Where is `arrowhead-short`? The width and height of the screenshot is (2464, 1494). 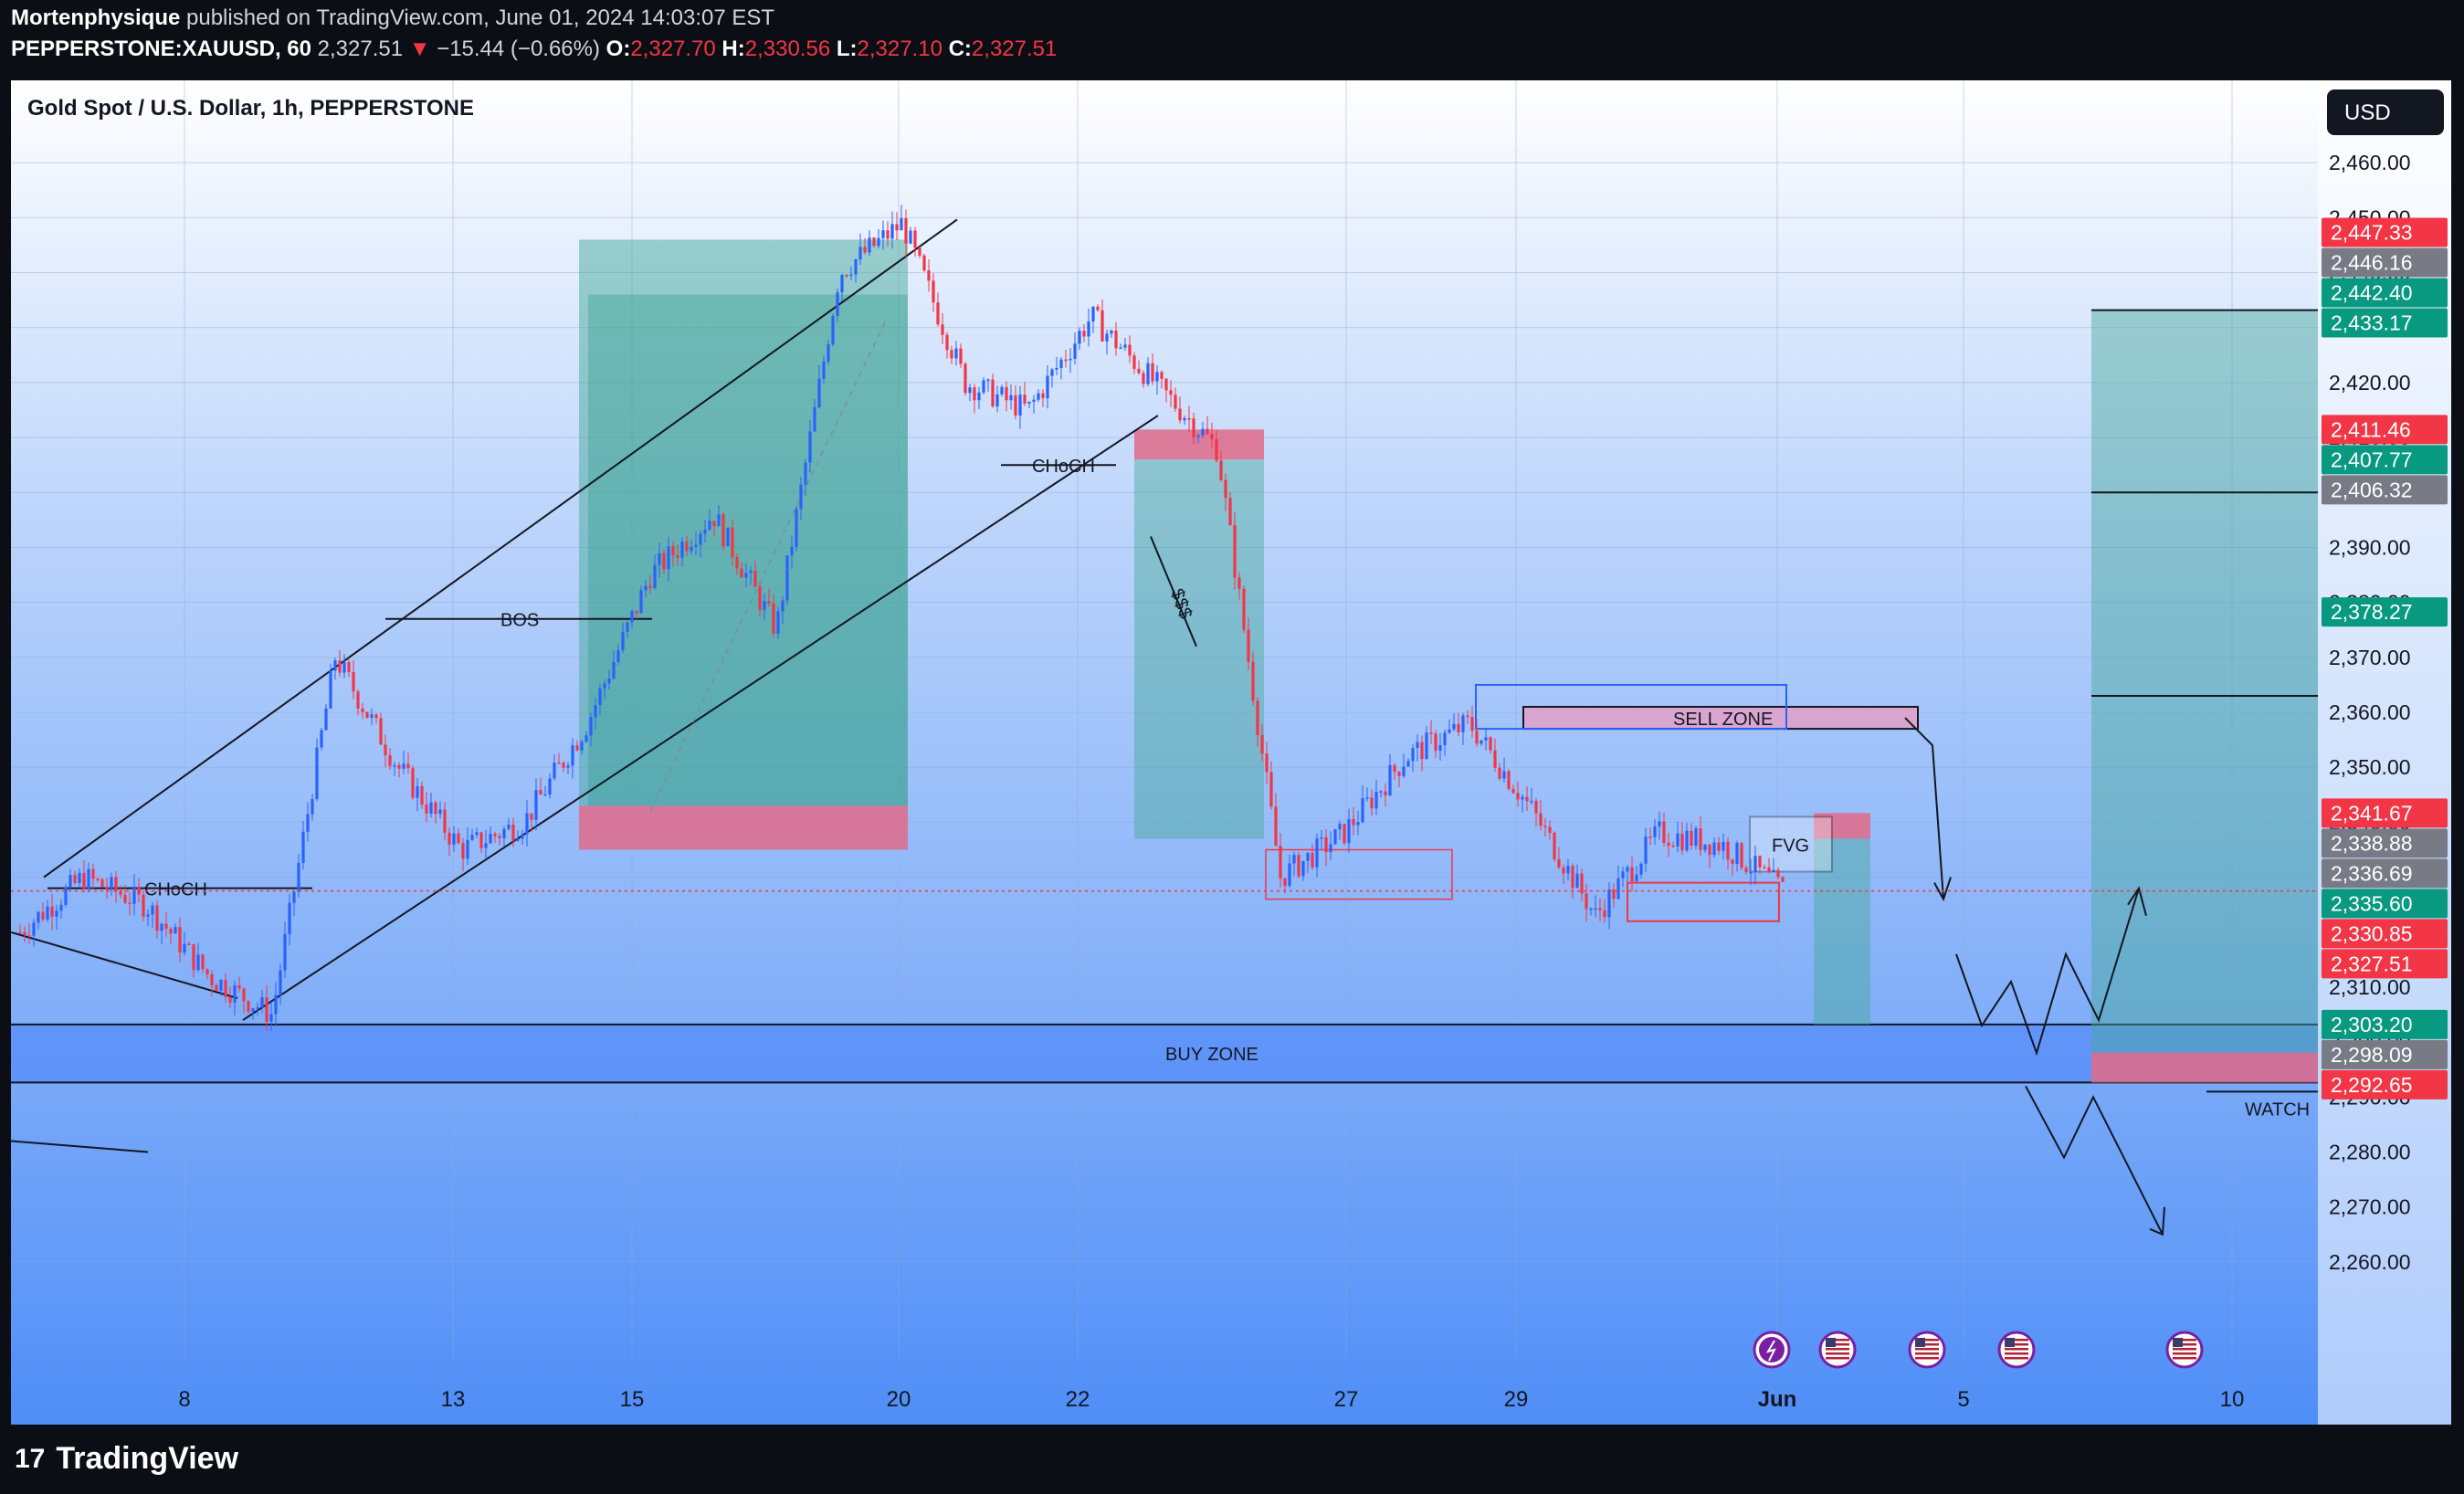 arrowhead-short is located at coordinates (1943, 889).